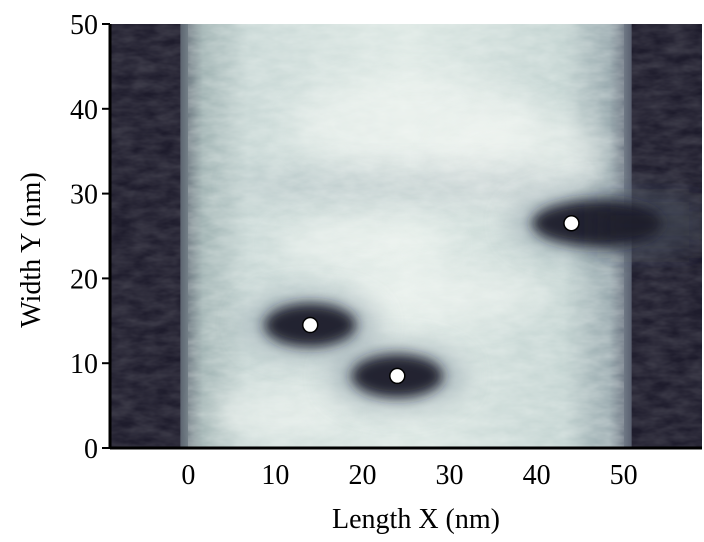  Describe the element at coordinates (275, 475) in the screenshot. I see `x-tick-label: 10` at that location.